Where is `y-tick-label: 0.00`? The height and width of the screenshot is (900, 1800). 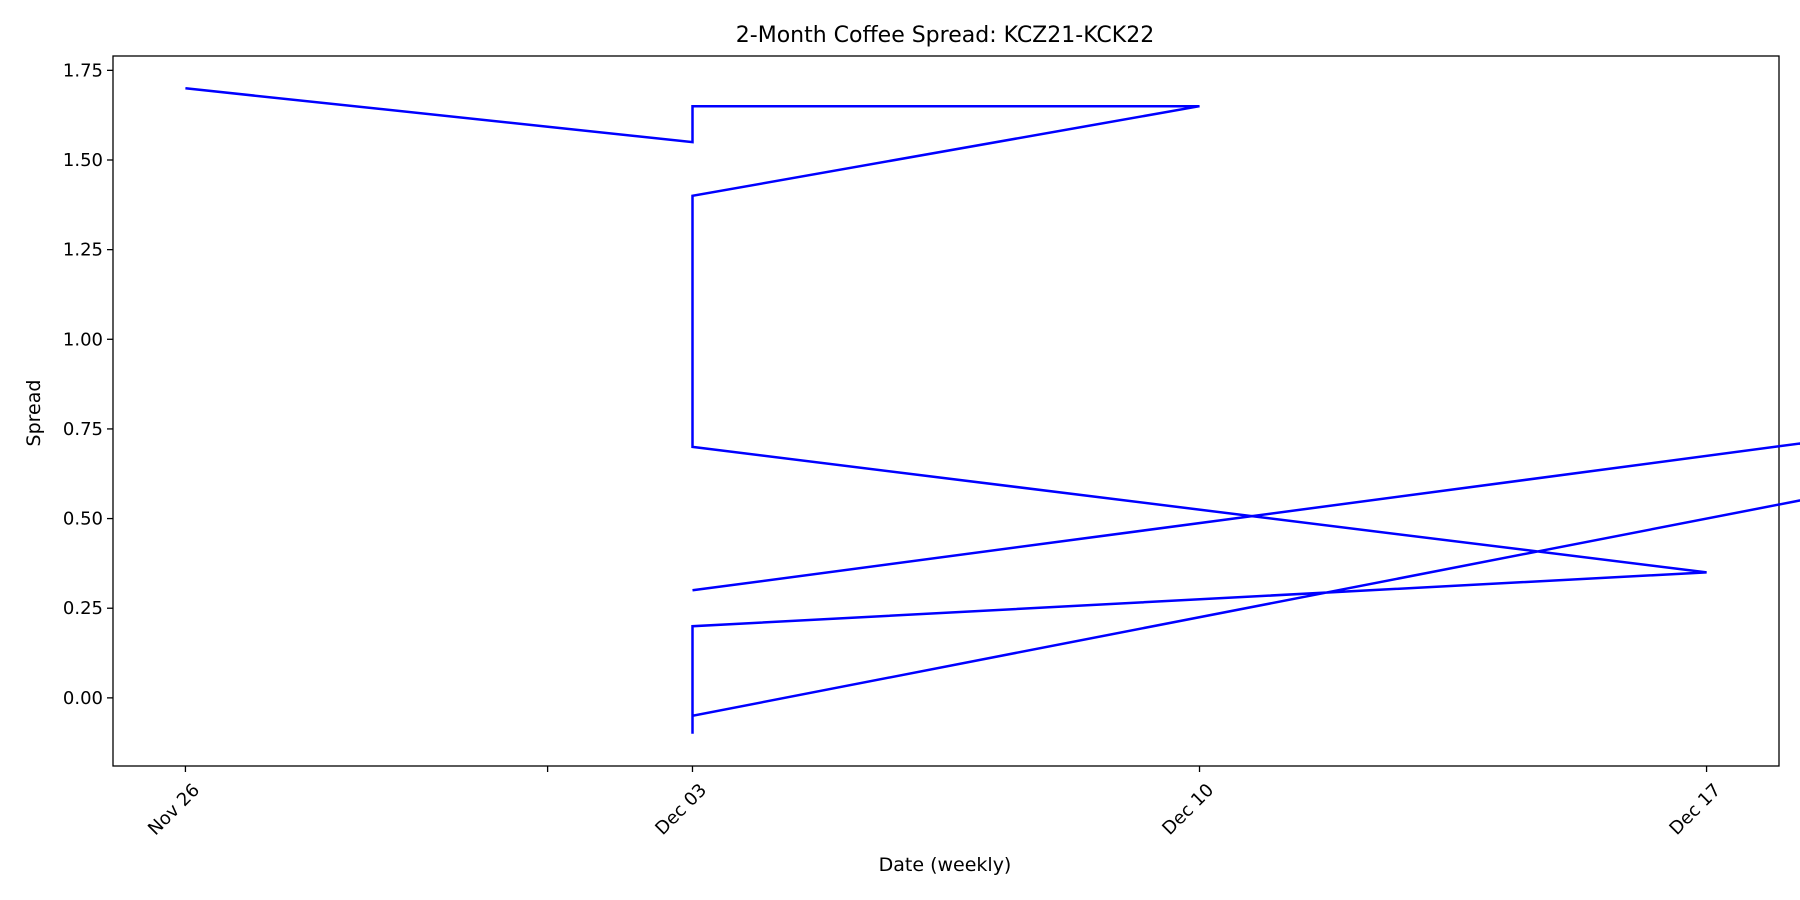
y-tick-label: 0.00 is located at coordinates (83, 698).